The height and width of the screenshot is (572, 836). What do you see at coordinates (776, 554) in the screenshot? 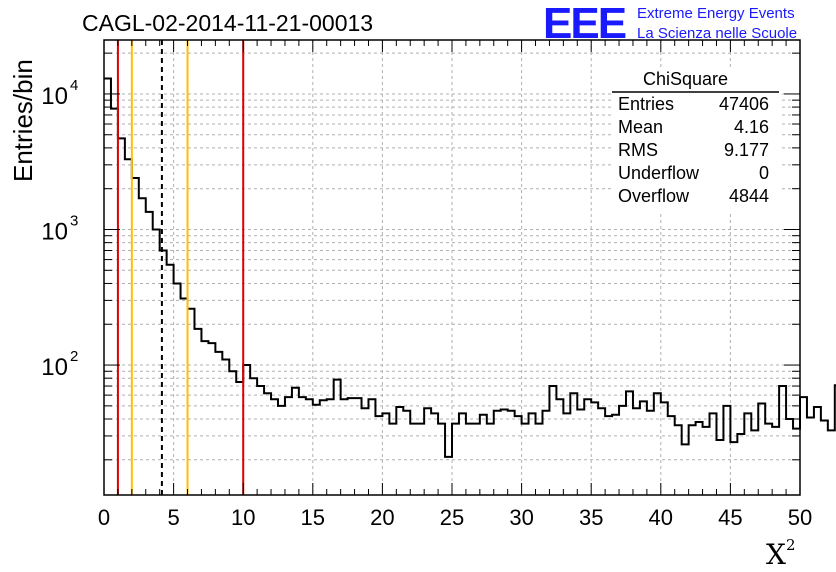
I see `x-axis-label-base: X` at bounding box center [776, 554].